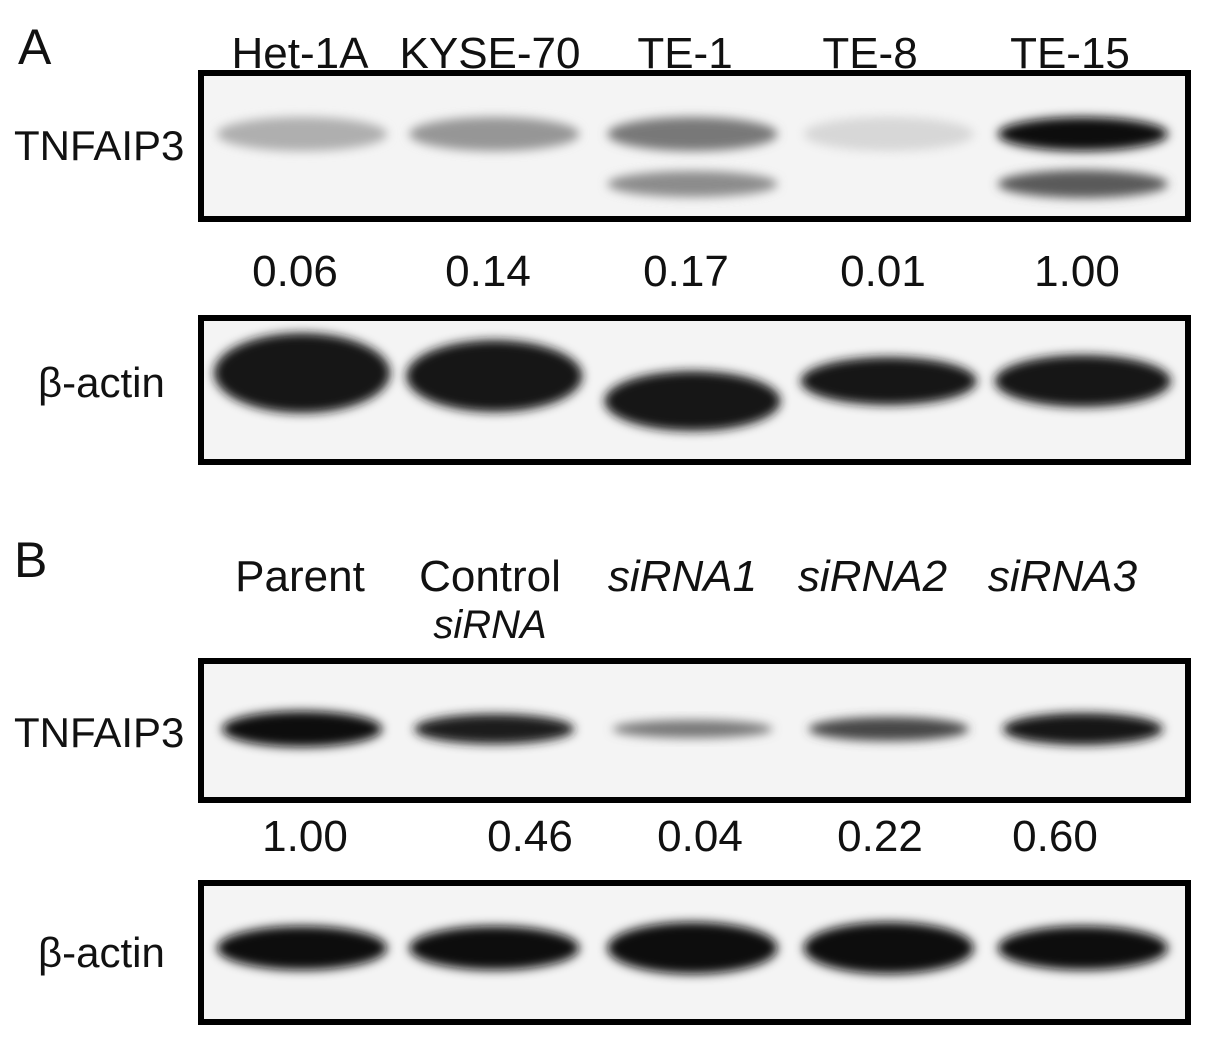  What do you see at coordinates (883, 271) in the screenshot?
I see `value-a-3: 0.01` at bounding box center [883, 271].